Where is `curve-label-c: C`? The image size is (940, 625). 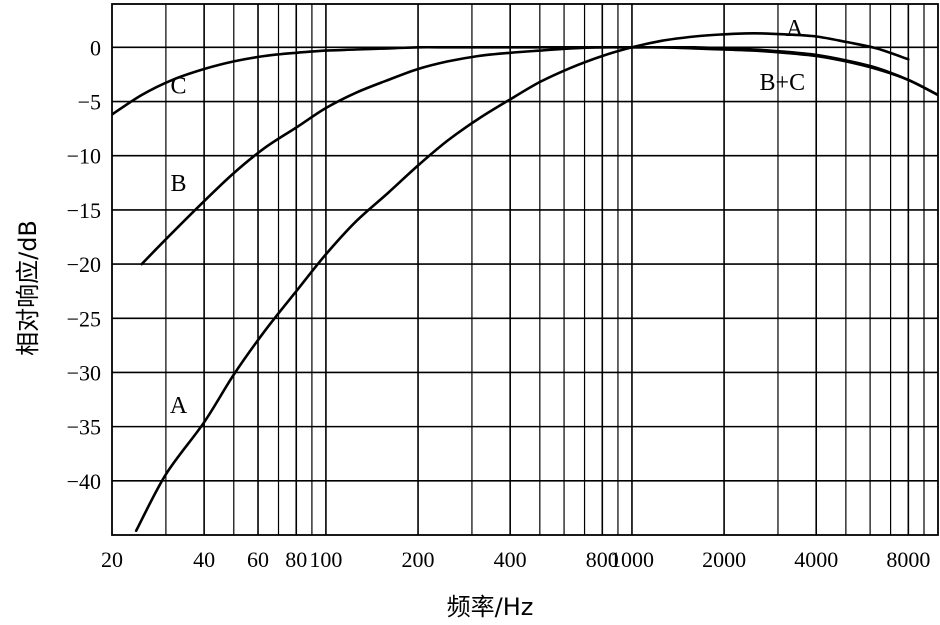
curve-label-c: C is located at coordinates (179, 86).